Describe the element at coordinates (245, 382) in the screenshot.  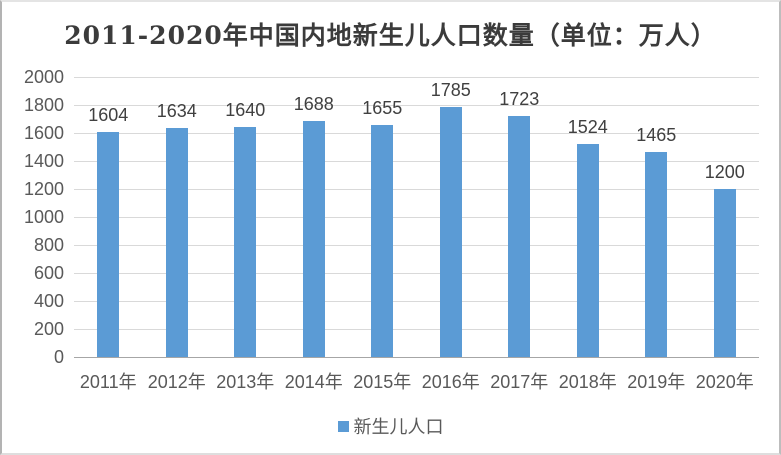
I see `x-tick-label: 2013年` at that location.